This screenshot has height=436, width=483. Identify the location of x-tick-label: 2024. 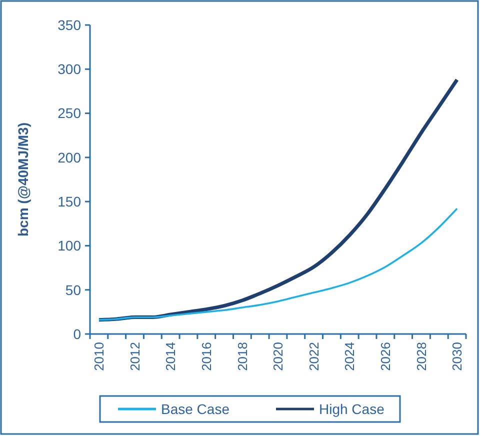
(350, 356).